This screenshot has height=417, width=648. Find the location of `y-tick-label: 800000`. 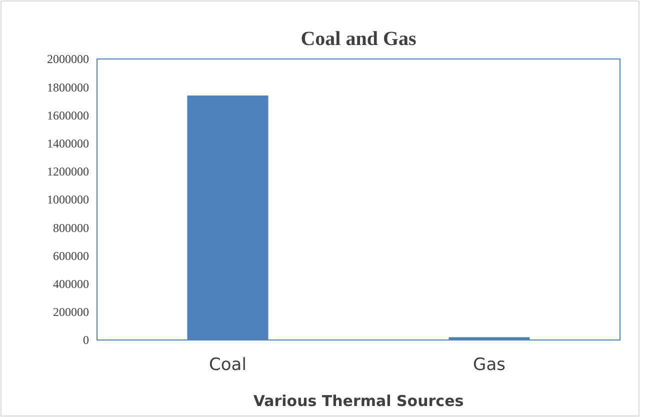

y-tick-label: 800000 is located at coordinates (71, 227).